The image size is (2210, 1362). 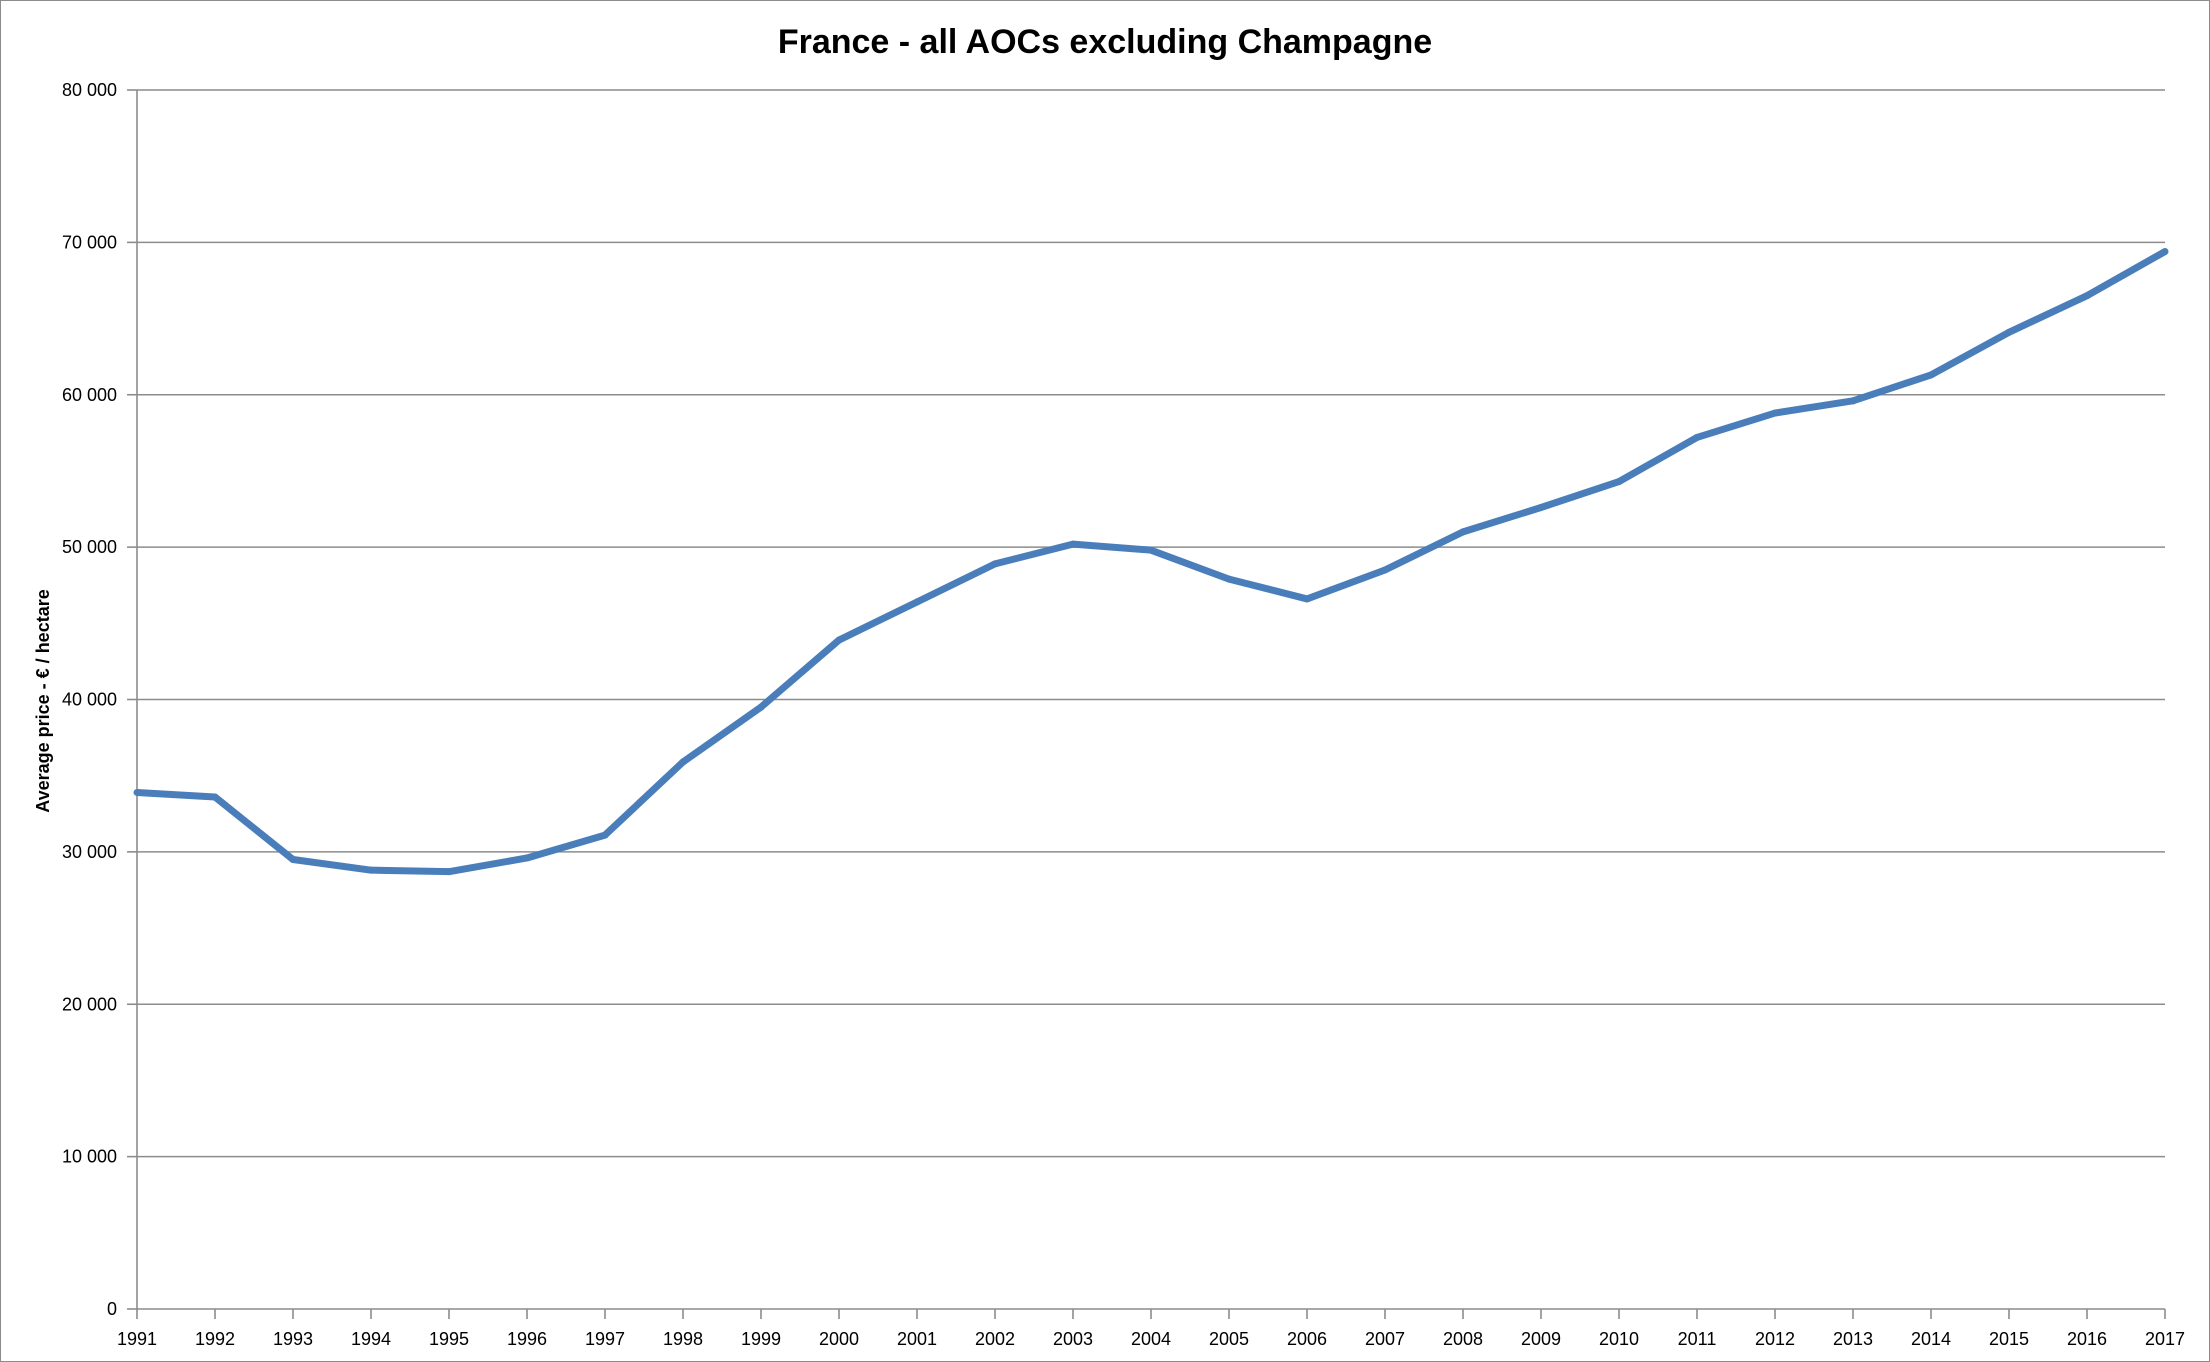 I want to click on y-tick-label: 40 000, so click(x=89, y=700).